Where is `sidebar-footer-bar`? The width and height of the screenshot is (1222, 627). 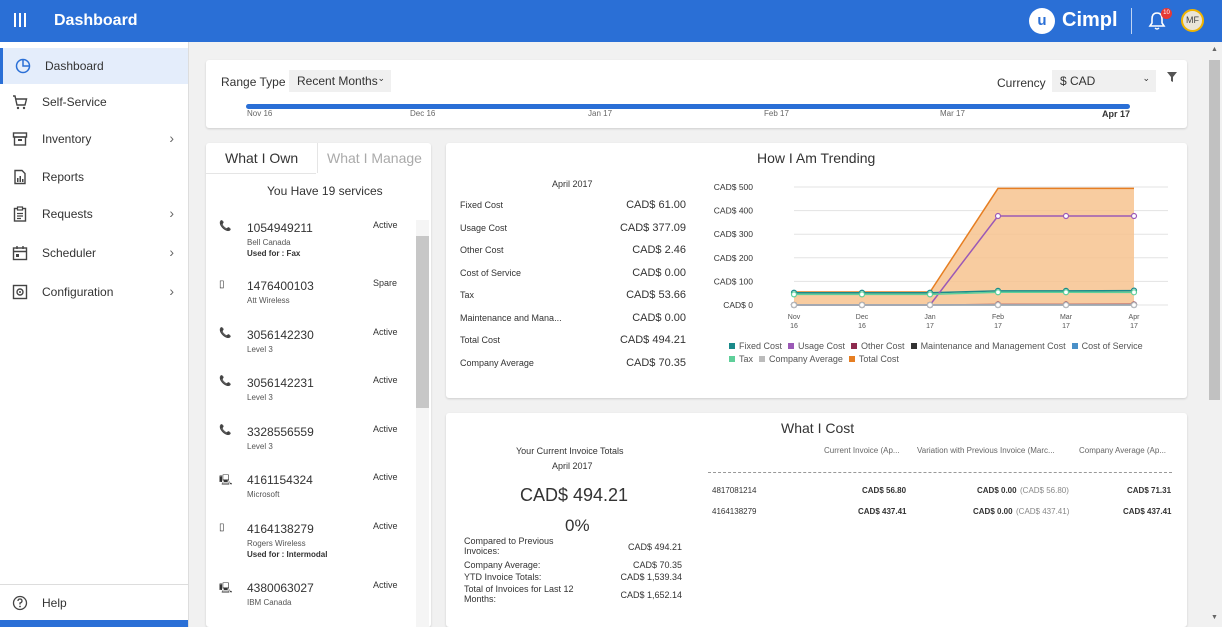 sidebar-footer-bar is located at coordinates (94, 623).